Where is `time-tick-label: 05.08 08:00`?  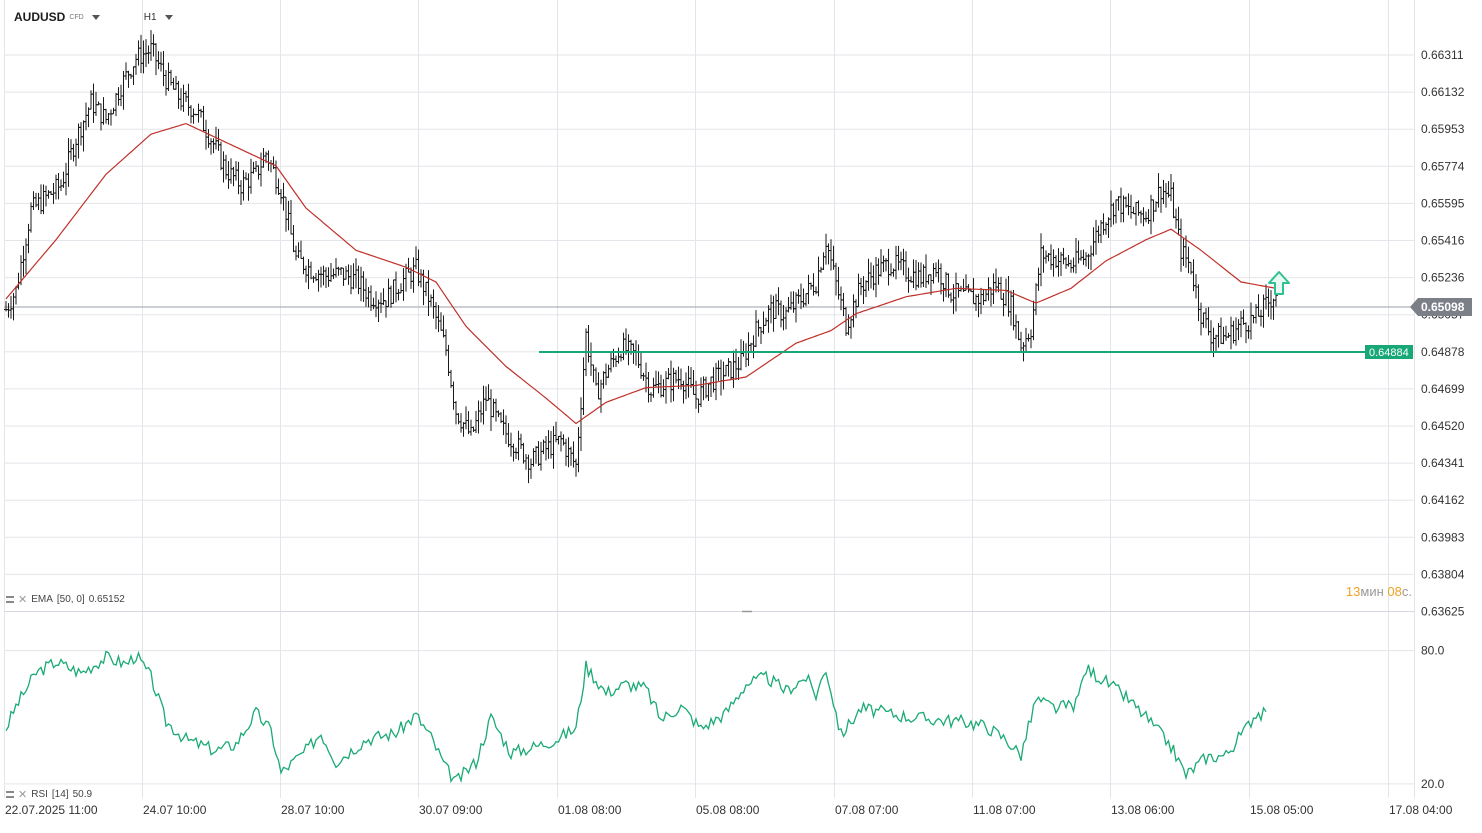
time-tick-label: 05.08 08:00 is located at coordinates (728, 810).